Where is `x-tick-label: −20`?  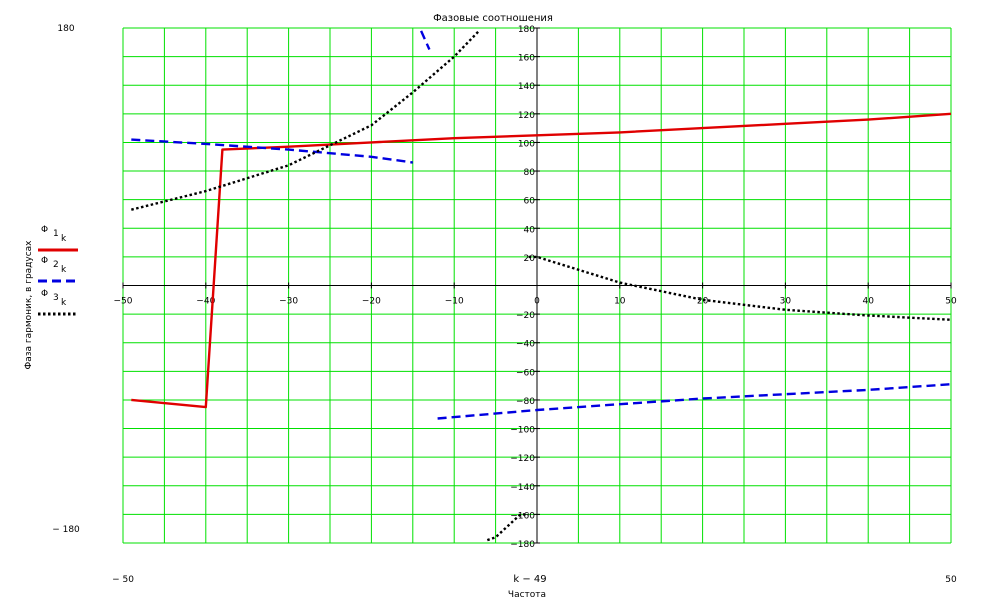
x-tick-label: −20 is located at coordinates (371, 302).